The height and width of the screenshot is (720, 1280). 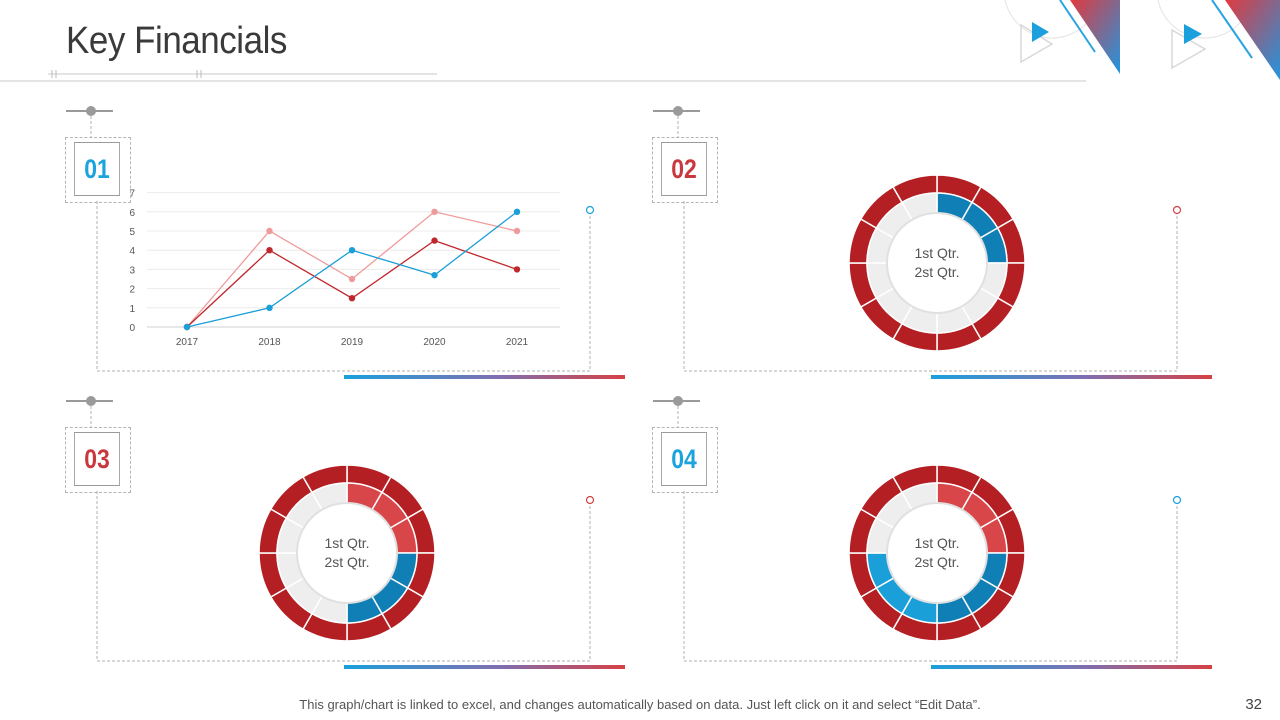 I want to click on y-tick-label: 1, so click(x=132, y=309).